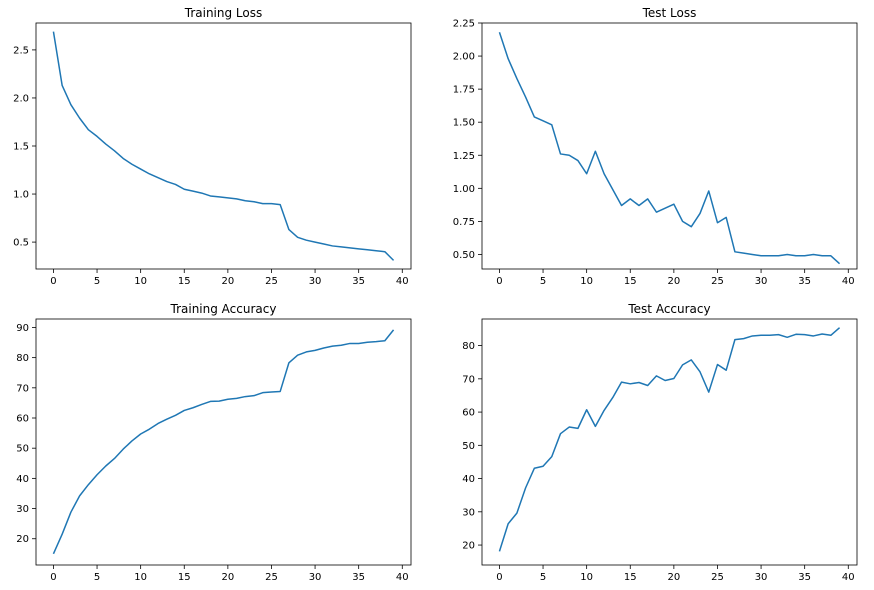 The width and height of the screenshot is (874, 590). I want to click on y-tick-label: 0.5, so click(21, 243).